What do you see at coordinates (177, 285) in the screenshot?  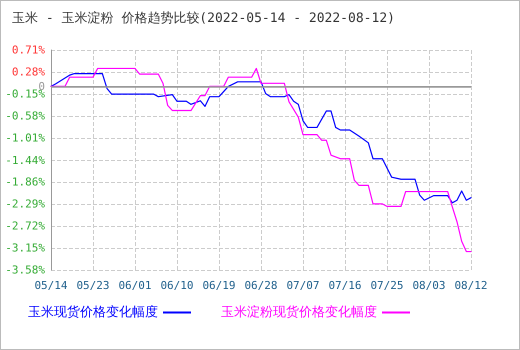 I see `x-tick-label: 06/10` at bounding box center [177, 285].